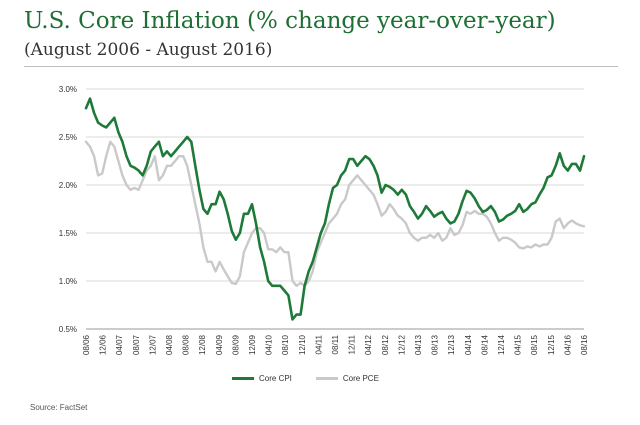 The width and height of the screenshot is (640, 425). I want to click on x-tick-label: 08/07, so click(136, 344).